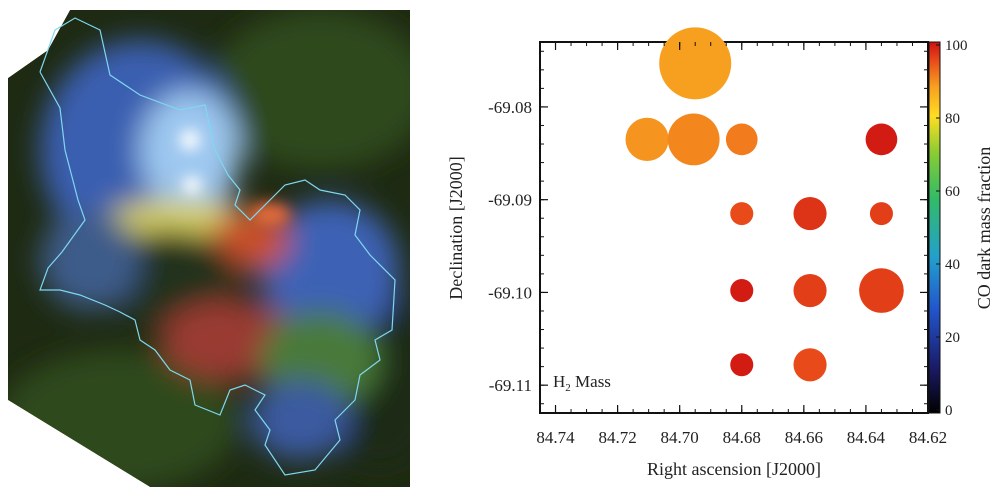  Describe the element at coordinates (956, 46) in the screenshot. I see `colorbar-tick-label: 100` at that location.